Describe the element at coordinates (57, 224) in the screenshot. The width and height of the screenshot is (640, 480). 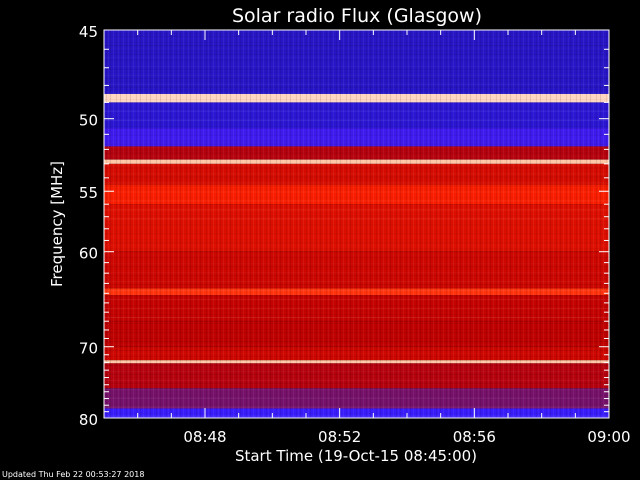
I see `y-axis-label: Frequency [MHz]` at that location.